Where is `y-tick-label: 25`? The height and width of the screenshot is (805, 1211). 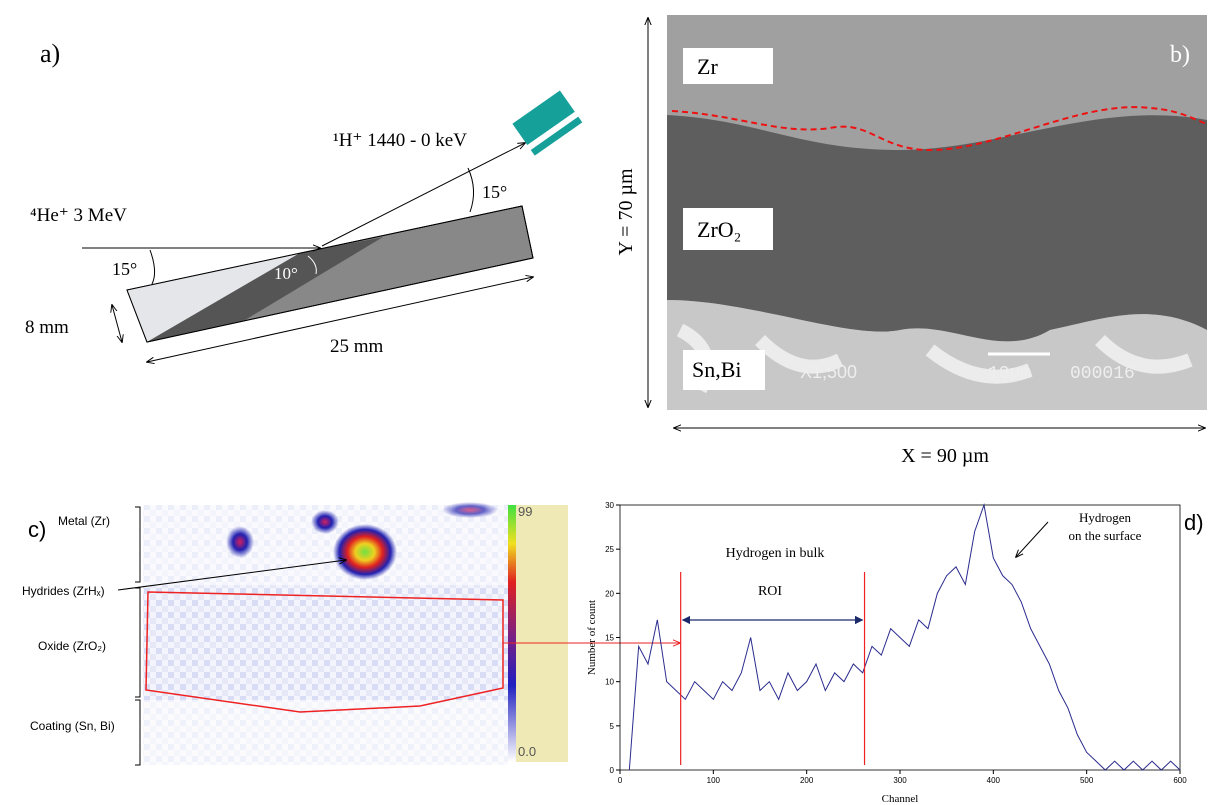 y-tick-label: 25 is located at coordinates (609, 549).